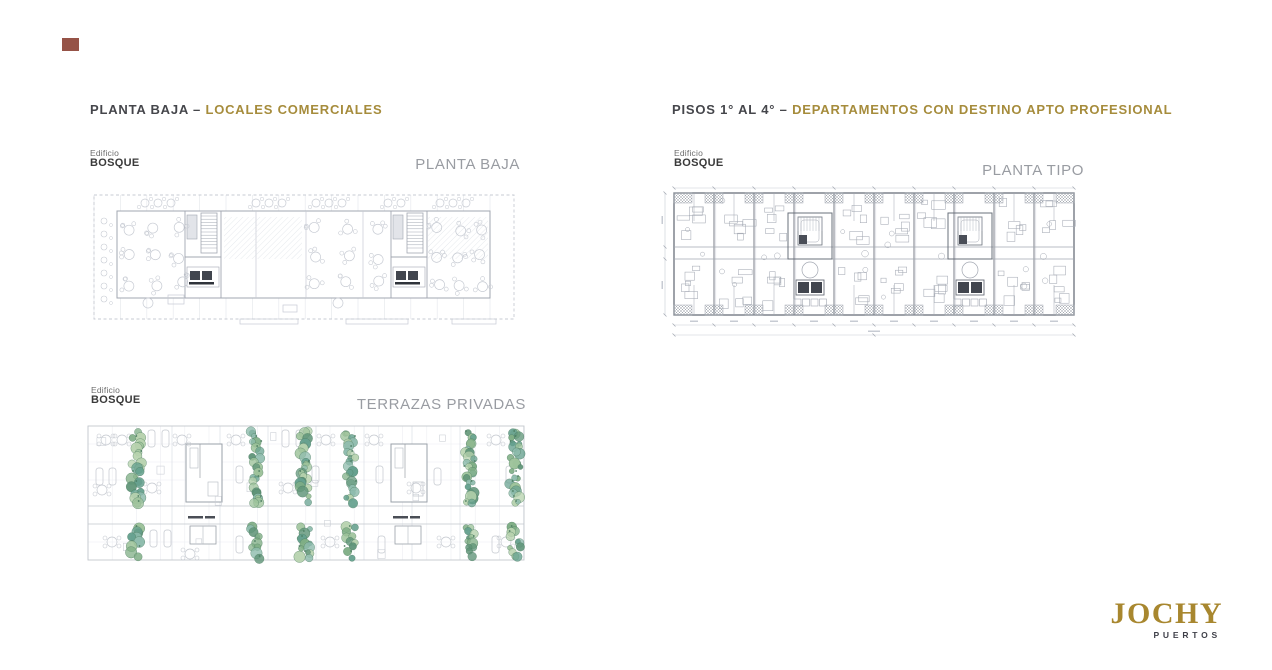  What do you see at coordinates (868, 261) in the screenshot?
I see `floor-plan-drawing-planta-tipo` at bounding box center [868, 261].